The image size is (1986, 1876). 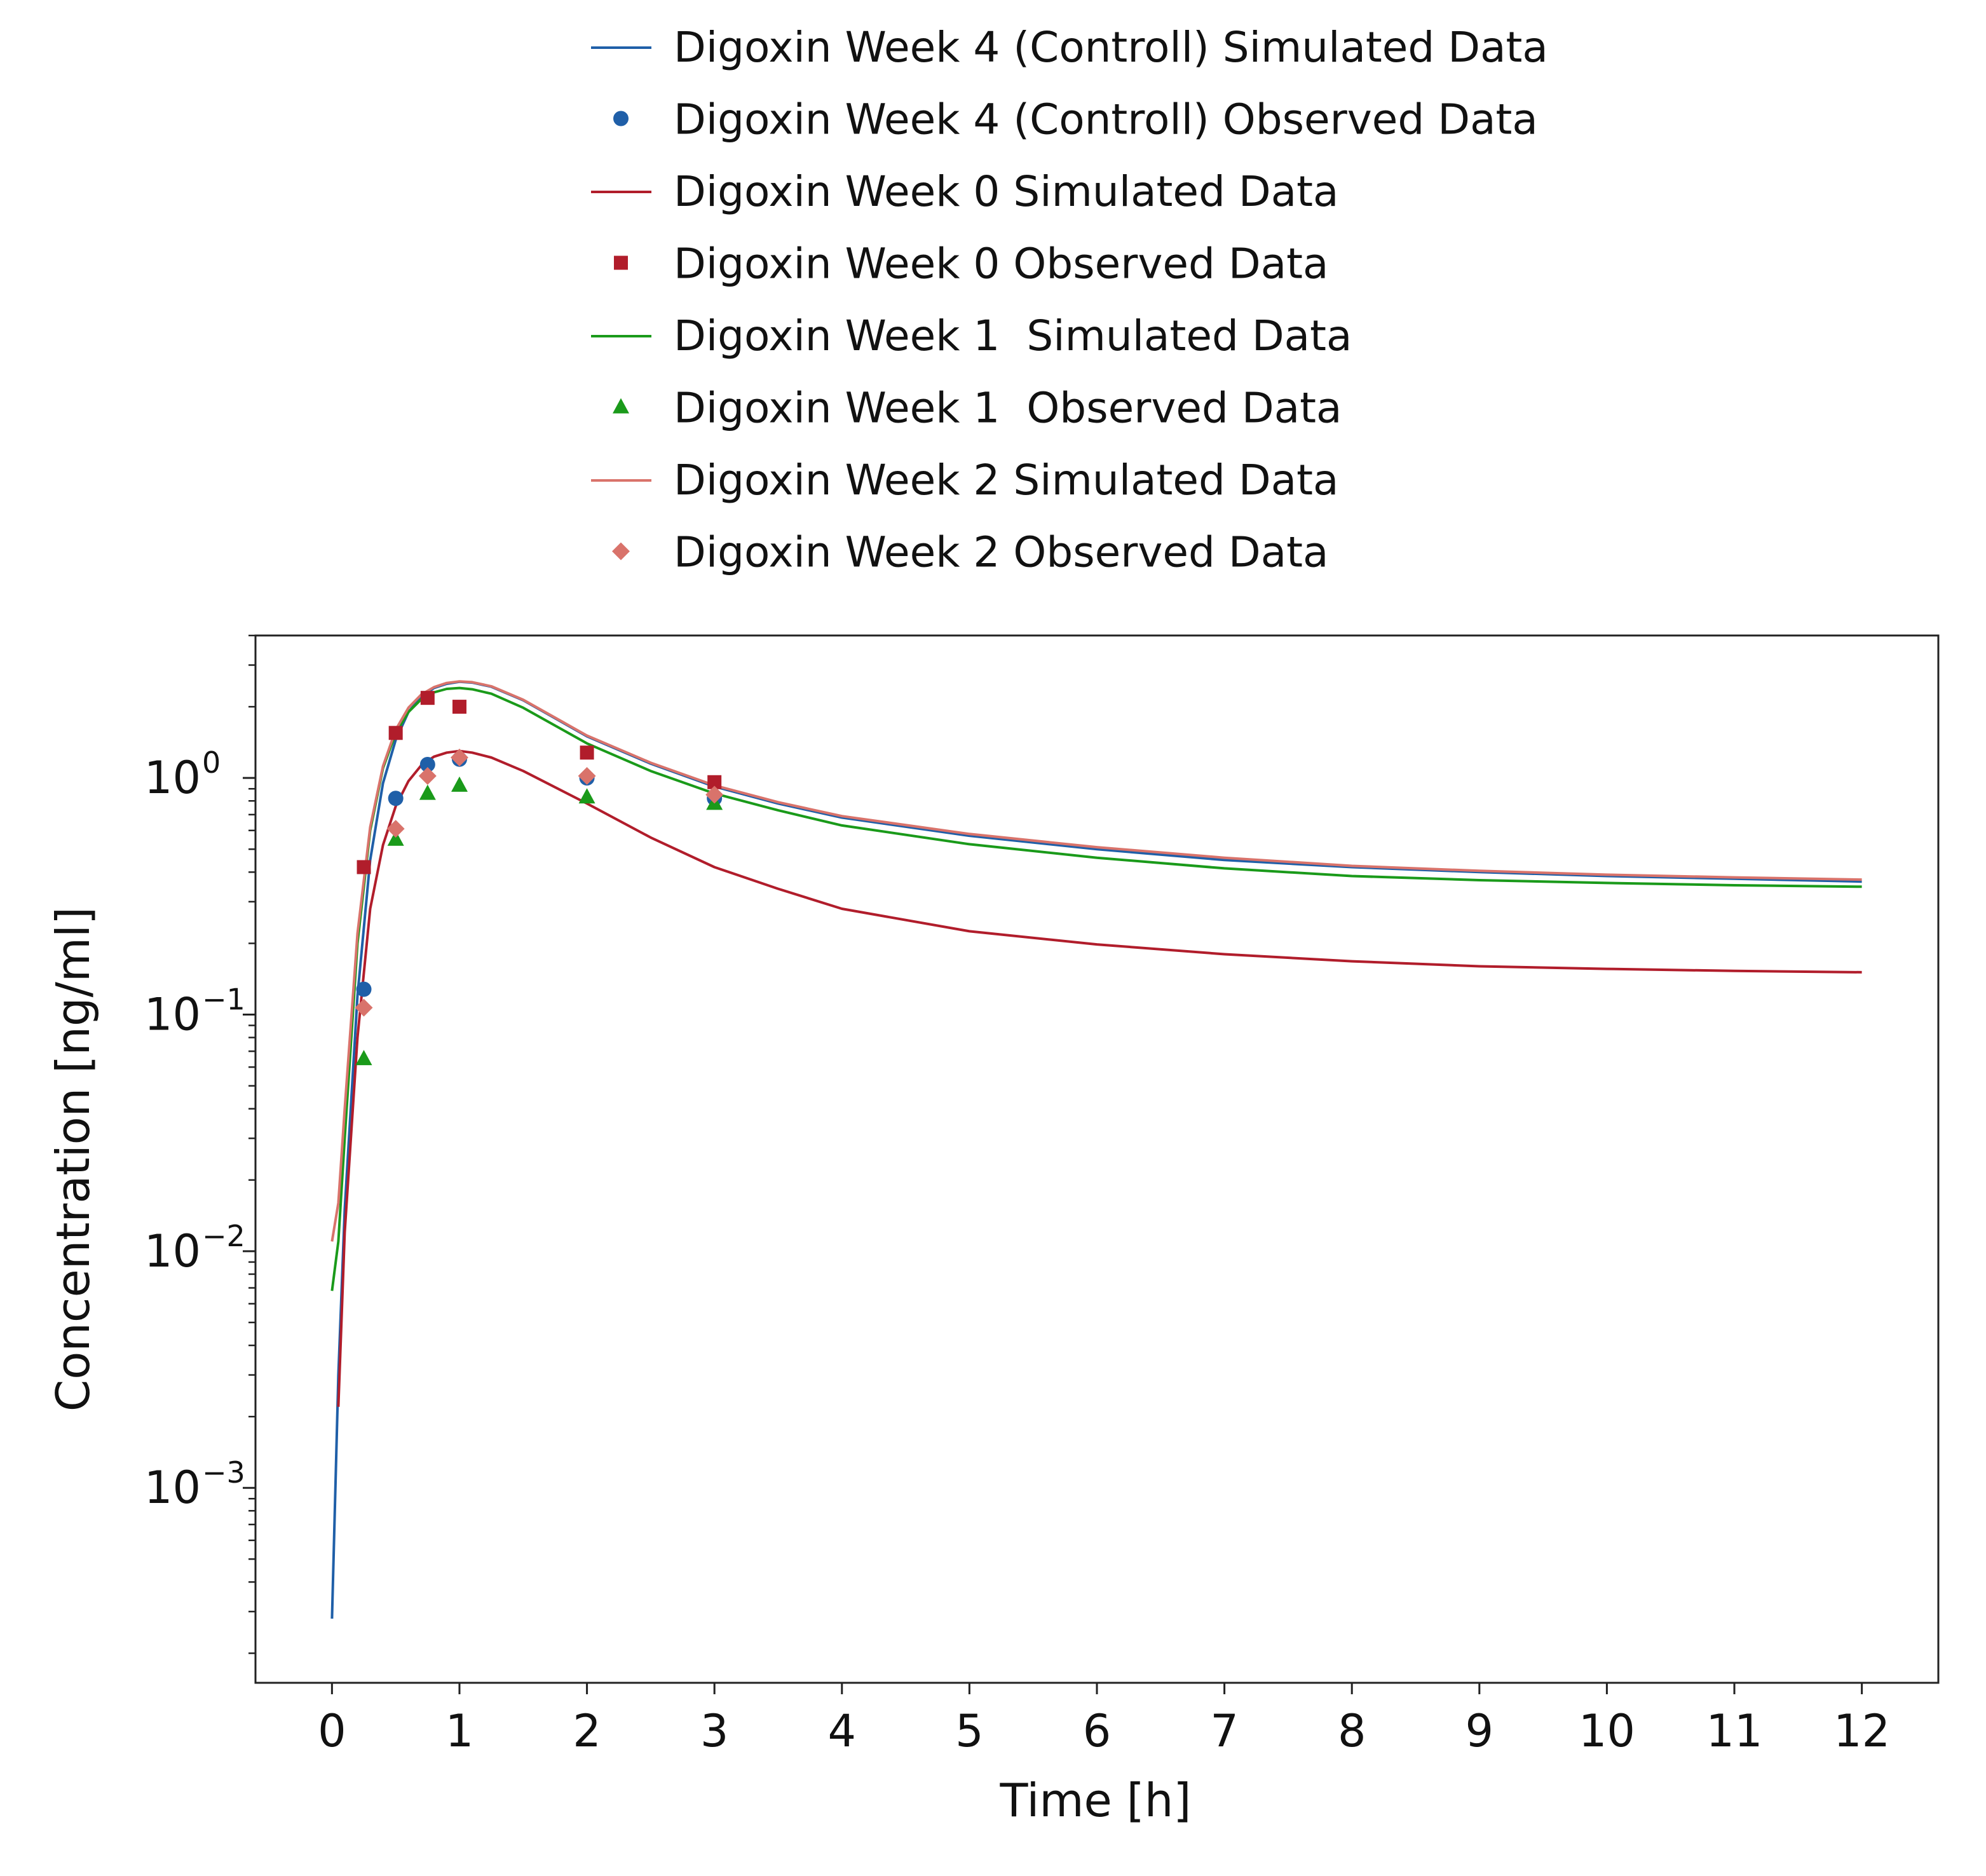 What do you see at coordinates (1352, 1731) in the screenshot?
I see `x-tick-label: 8` at bounding box center [1352, 1731].